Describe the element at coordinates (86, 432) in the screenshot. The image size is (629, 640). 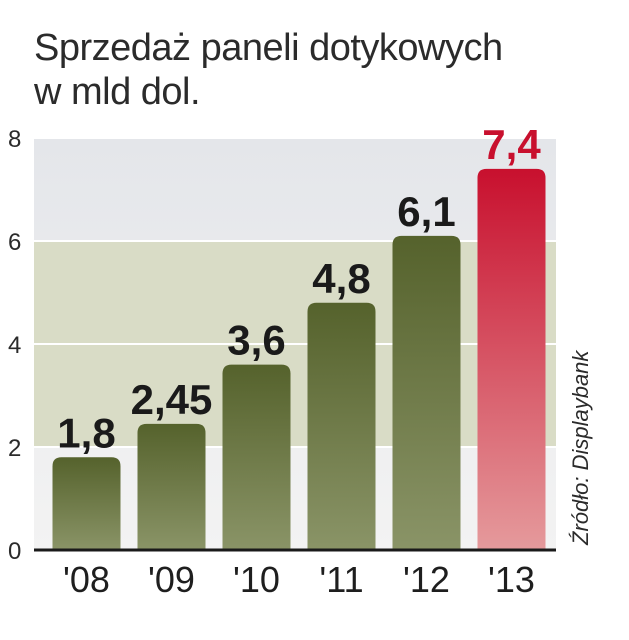
I see `value-label-0: 1,8` at that location.